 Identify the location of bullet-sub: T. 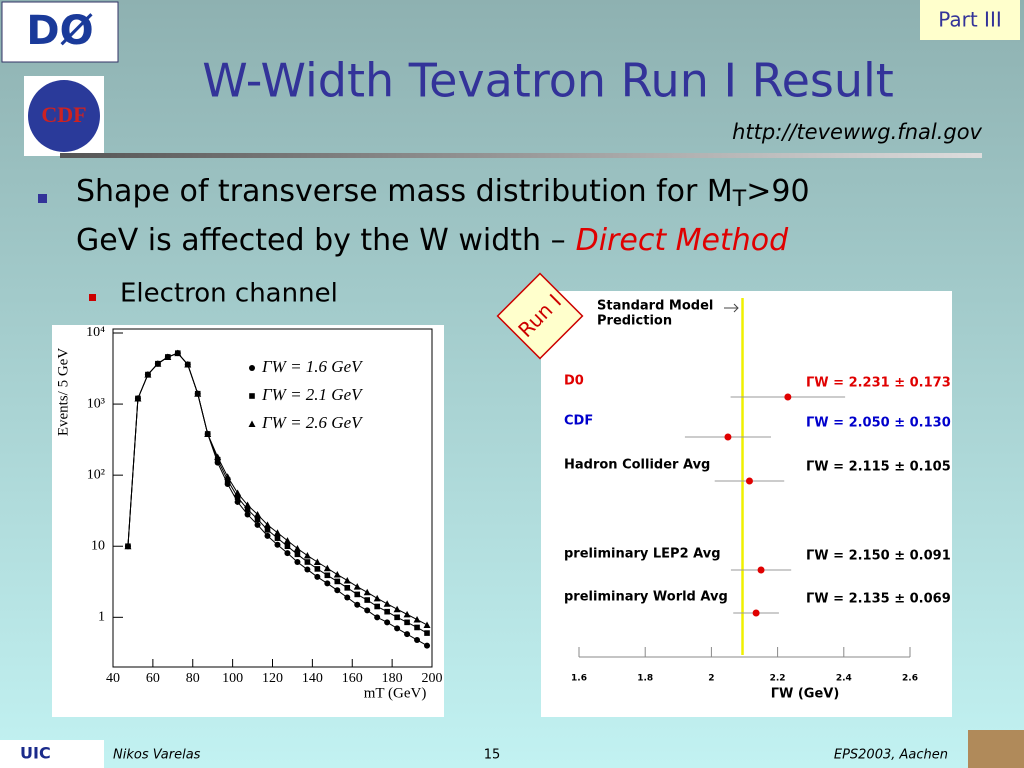
(739, 199).